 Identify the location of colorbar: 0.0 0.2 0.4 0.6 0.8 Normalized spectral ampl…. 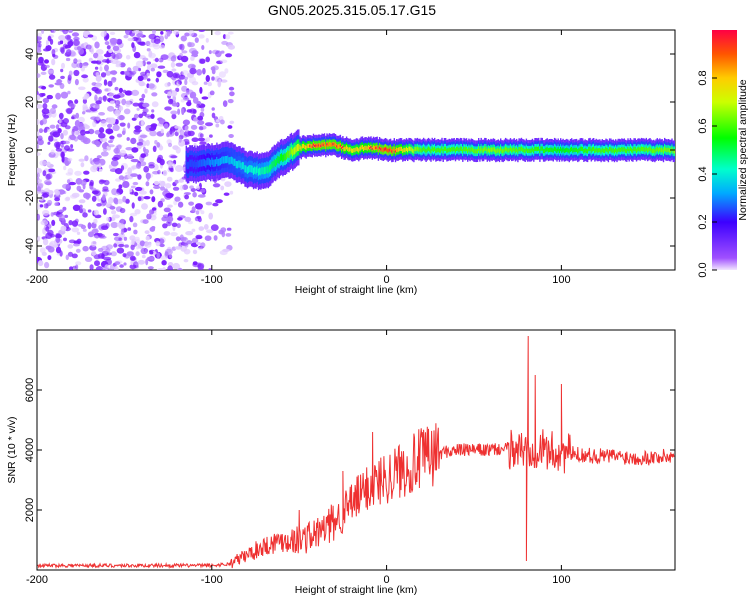
(723, 154).